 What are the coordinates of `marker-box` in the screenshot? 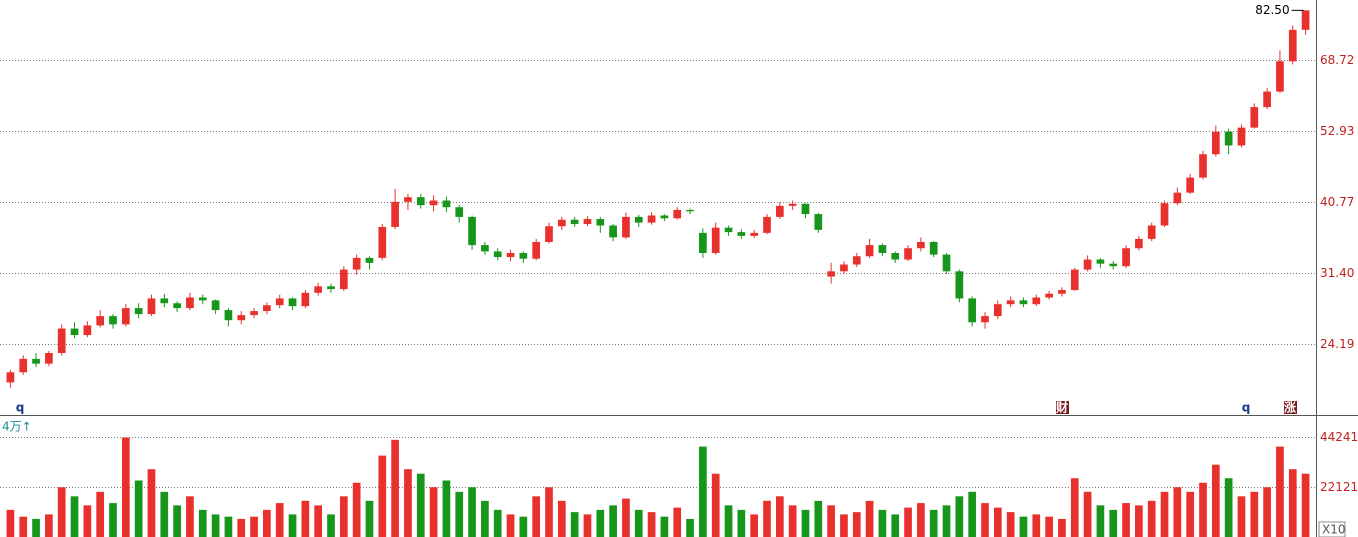 It's located at (1062, 407).